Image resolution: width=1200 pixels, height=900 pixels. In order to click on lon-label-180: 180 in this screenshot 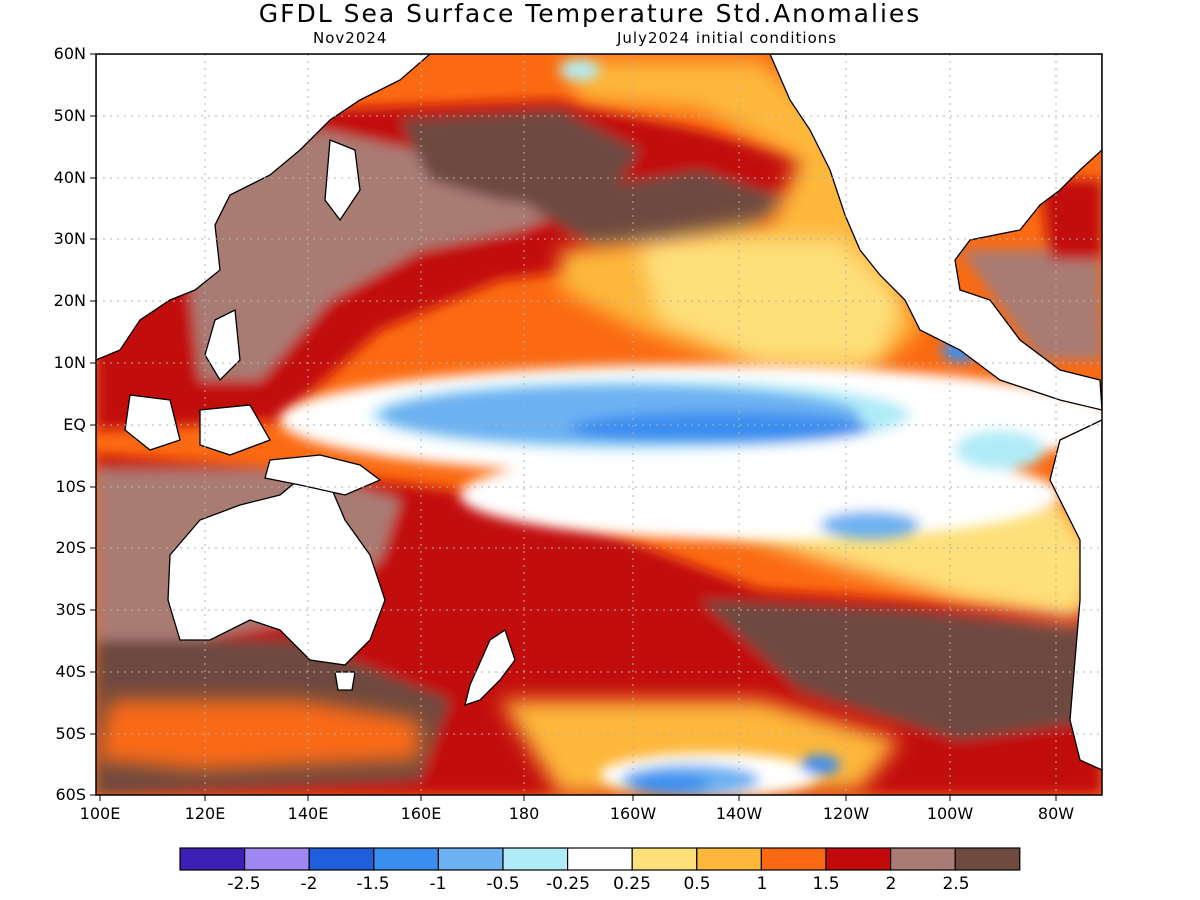, I will do `click(524, 813)`.